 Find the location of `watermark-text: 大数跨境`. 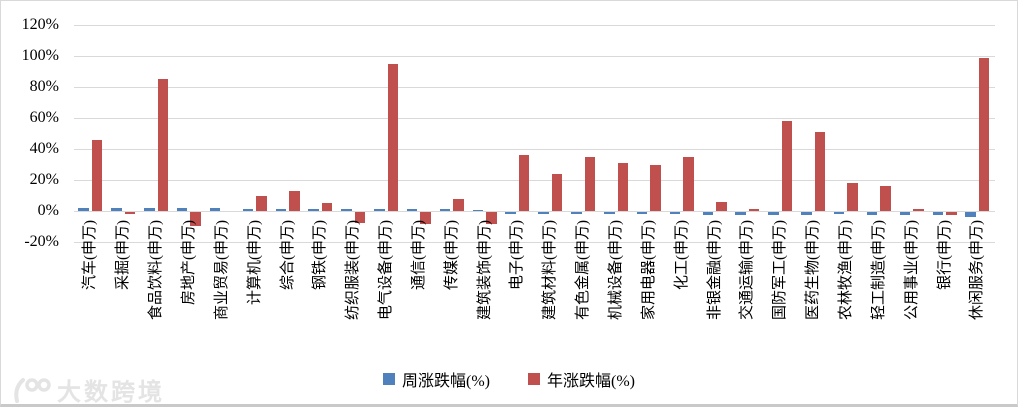

watermark-text: 大数跨境 is located at coordinates (111, 393).